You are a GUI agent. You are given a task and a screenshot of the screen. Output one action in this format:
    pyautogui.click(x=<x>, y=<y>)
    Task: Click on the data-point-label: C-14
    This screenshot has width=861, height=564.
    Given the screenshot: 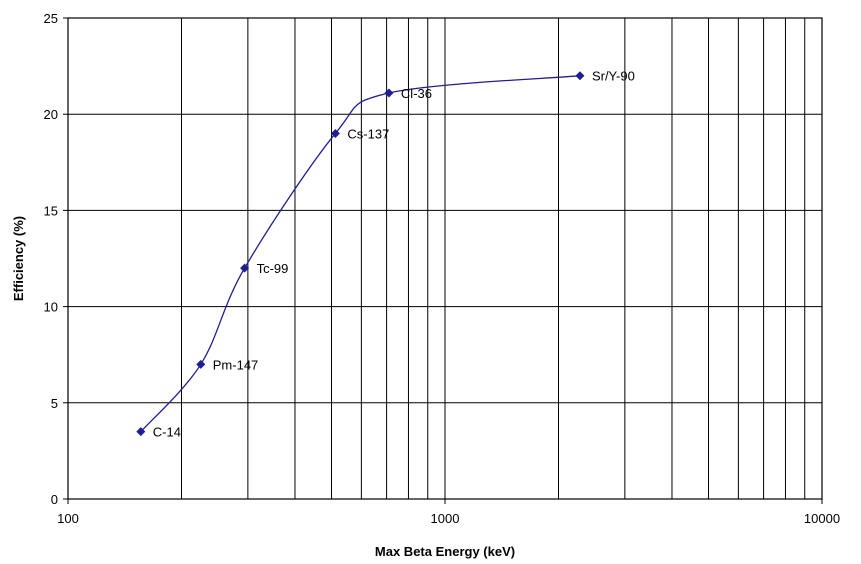 What is the action you would take?
    pyautogui.click(x=167, y=432)
    